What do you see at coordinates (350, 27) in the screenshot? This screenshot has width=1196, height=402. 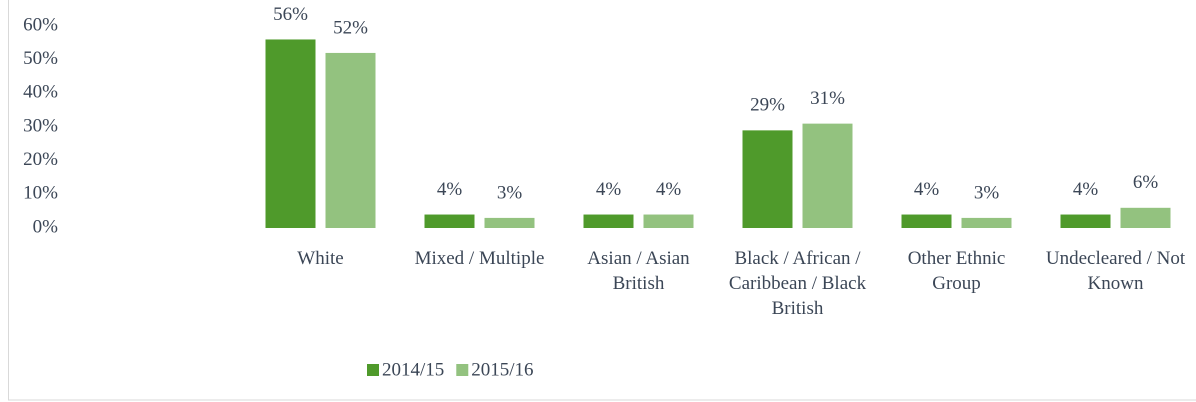 I see `value-label: 52%` at bounding box center [350, 27].